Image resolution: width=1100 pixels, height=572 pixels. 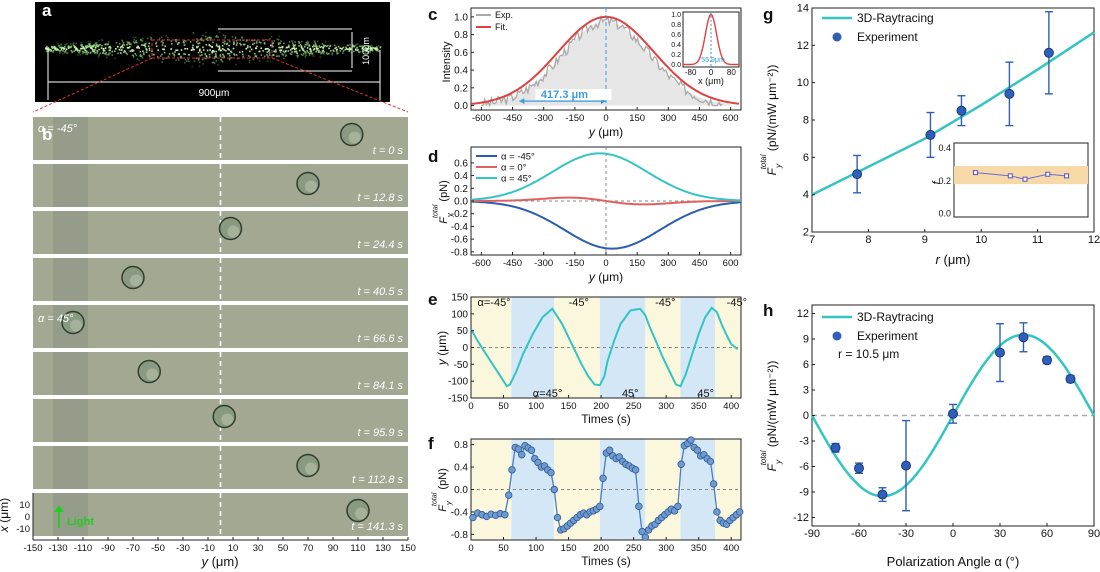 What do you see at coordinates (1094, 534) in the screenshot?
I see `x-tick-label: 90` at bounding box center [1094, 534].